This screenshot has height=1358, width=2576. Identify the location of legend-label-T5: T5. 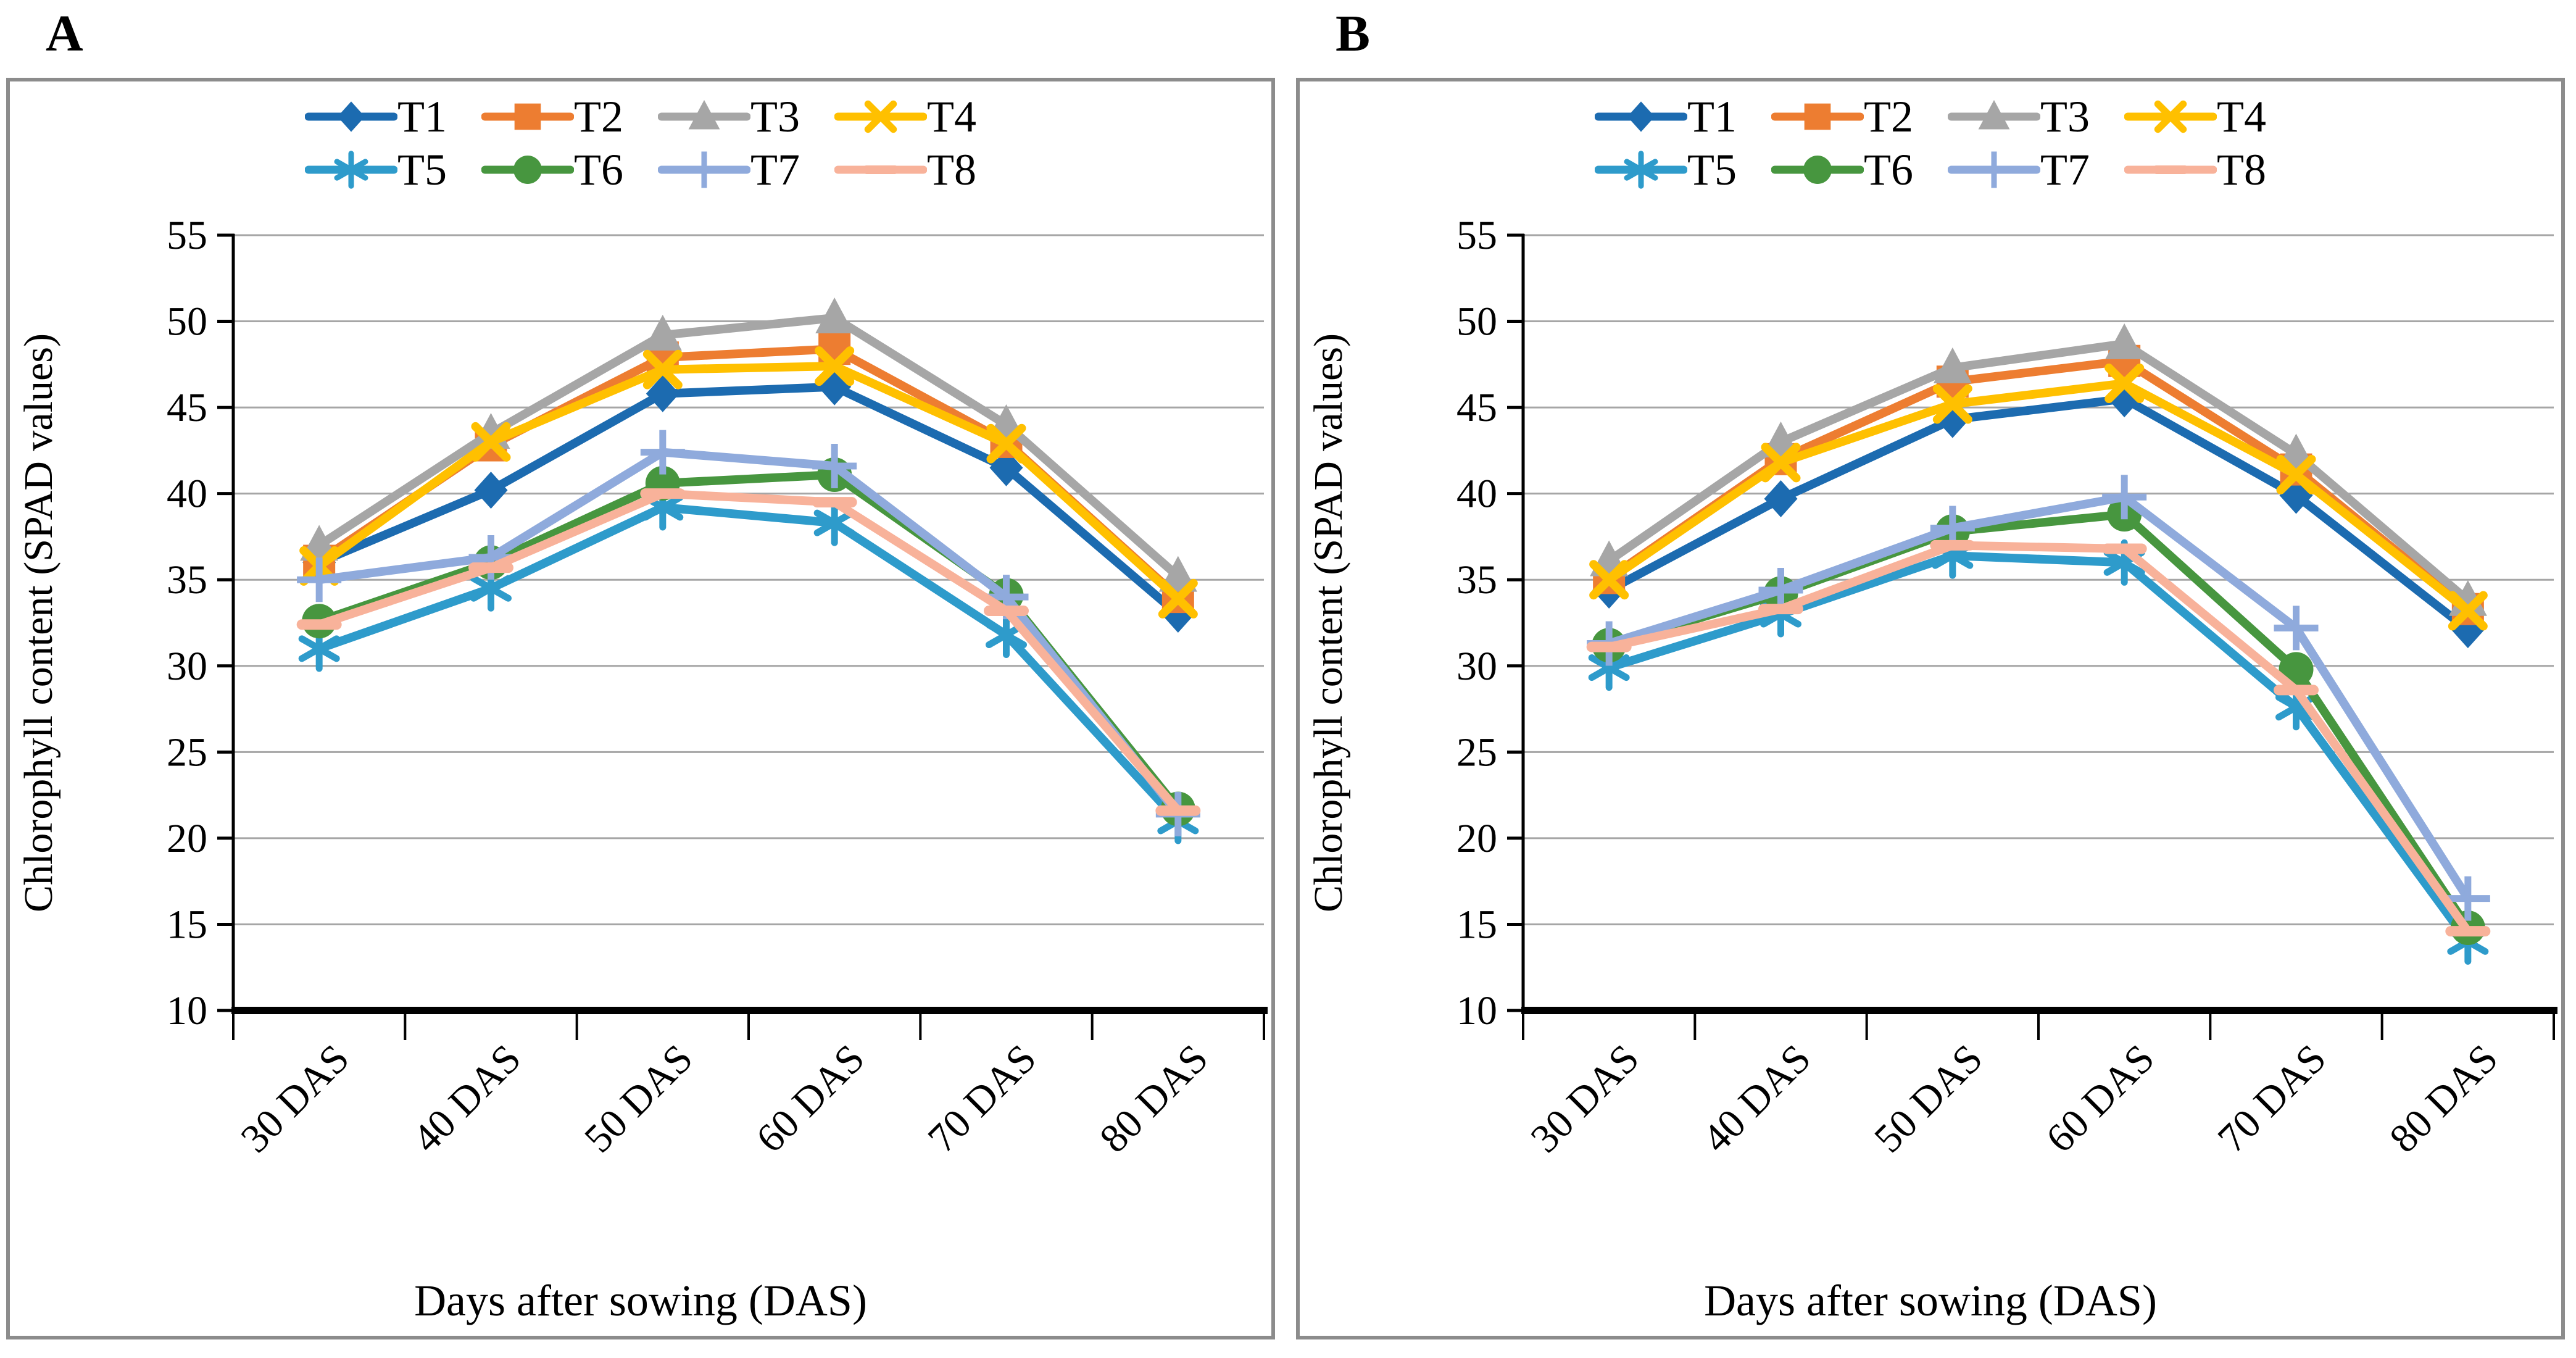
(1712, 169).